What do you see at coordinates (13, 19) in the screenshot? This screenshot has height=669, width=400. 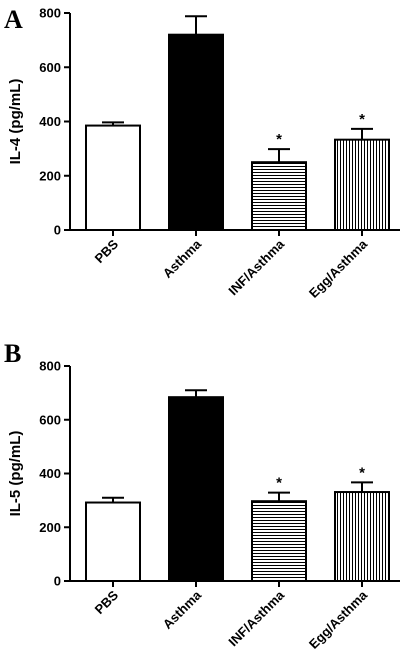 I see `panel-letter: A` at bounding box center [13, 19].